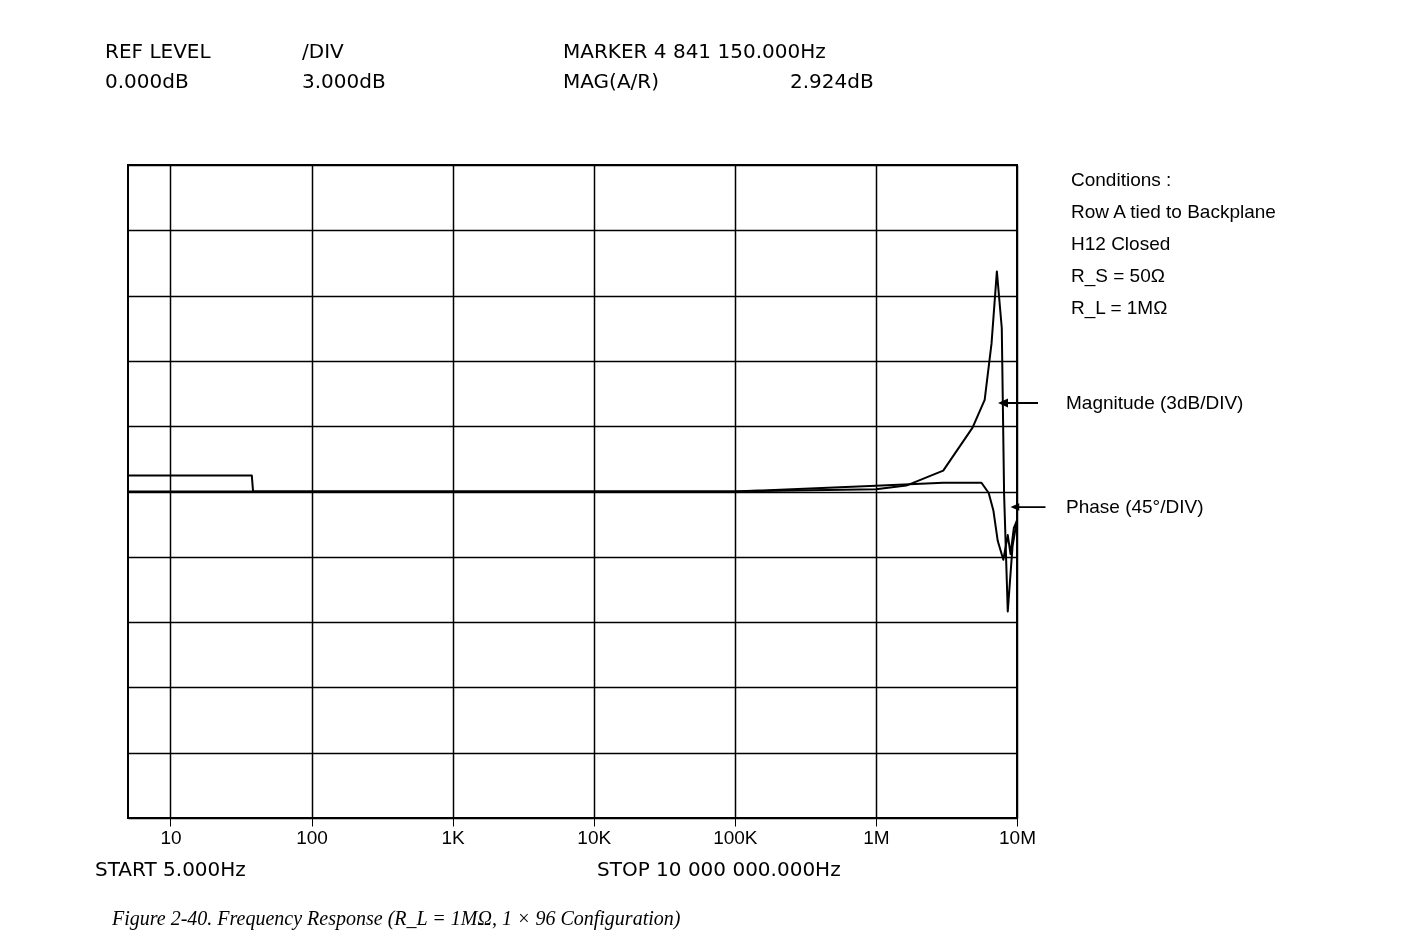  Describe the element at coordinates (158, 51) in the screenshot. I see `text: REF LEVEL` at that location.